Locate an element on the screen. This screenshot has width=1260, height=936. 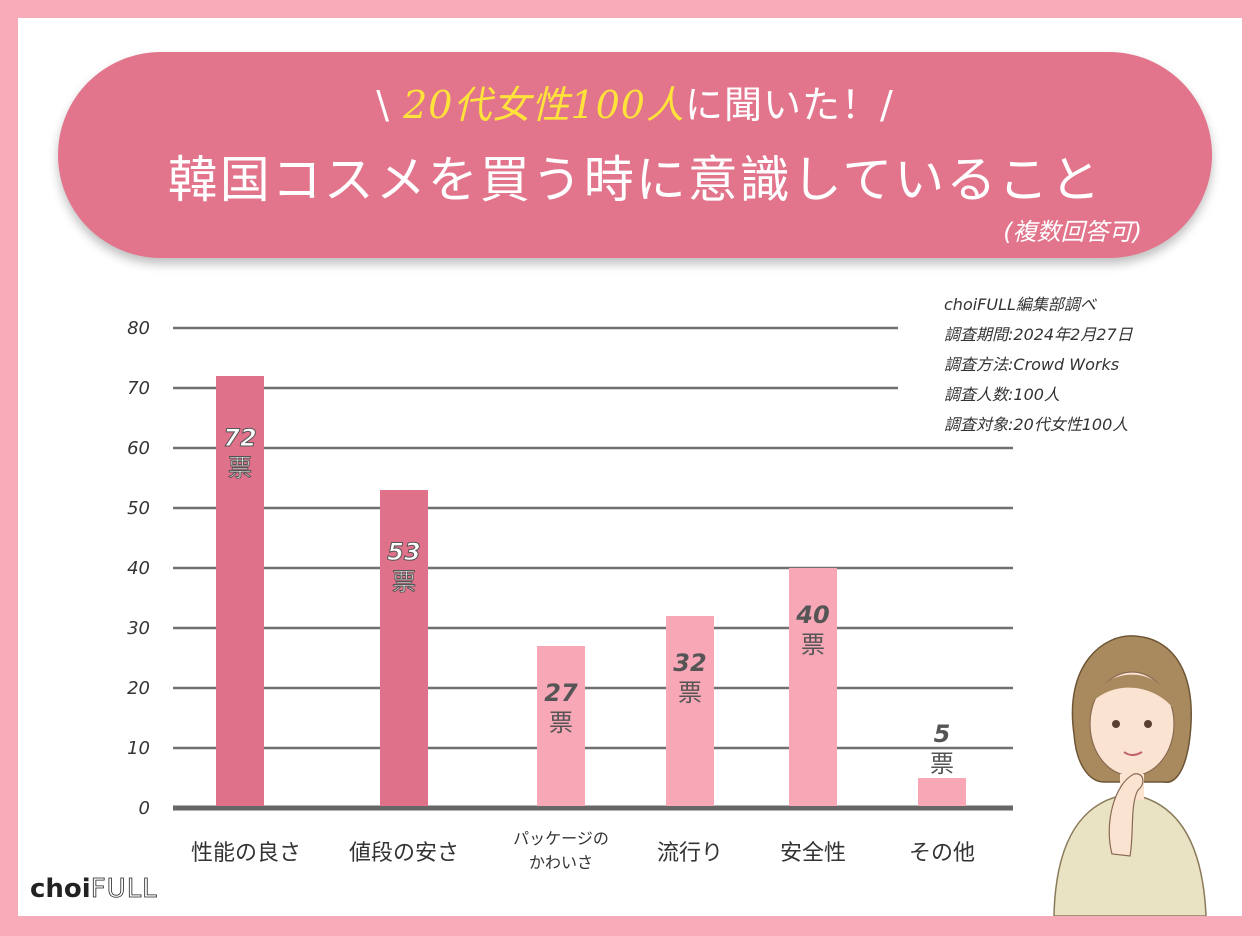
y-tick-label: 70 is located at coordinates (138, 388).